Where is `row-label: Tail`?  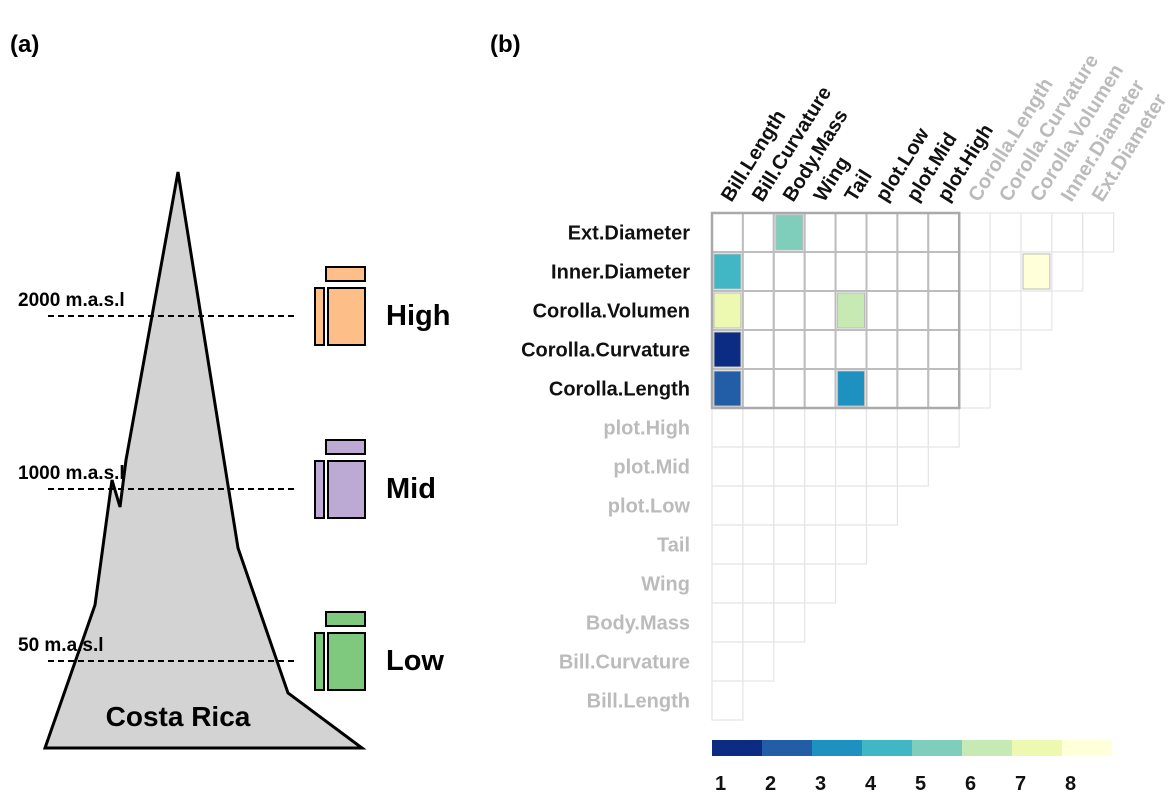
row-label: Tail is located at coordinates (673, 546).